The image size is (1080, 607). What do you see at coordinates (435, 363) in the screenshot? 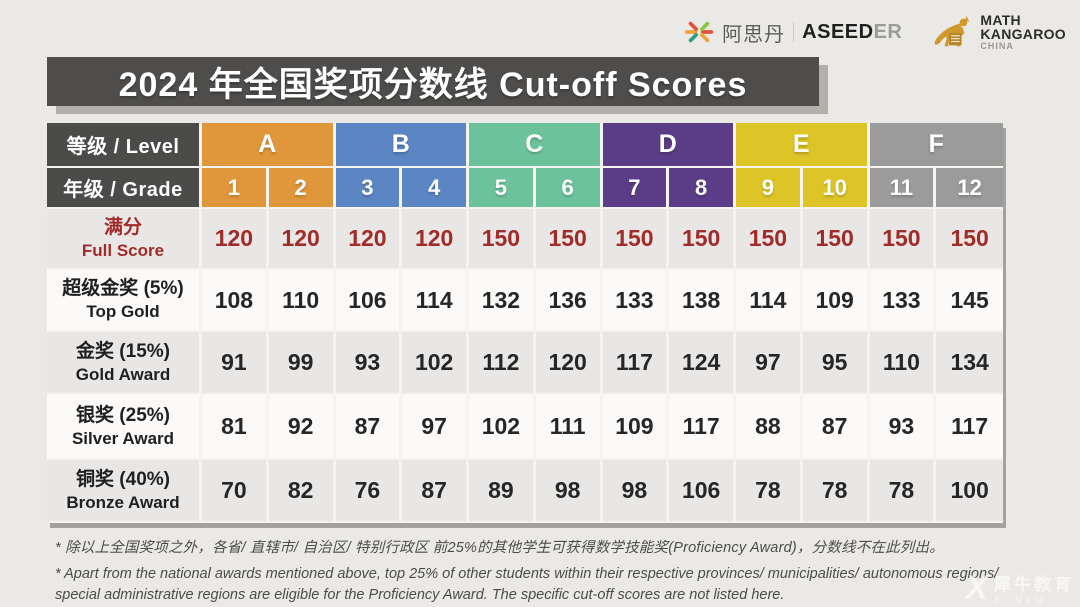
I see `score-cell: 102` at bounding box center [435, 363].